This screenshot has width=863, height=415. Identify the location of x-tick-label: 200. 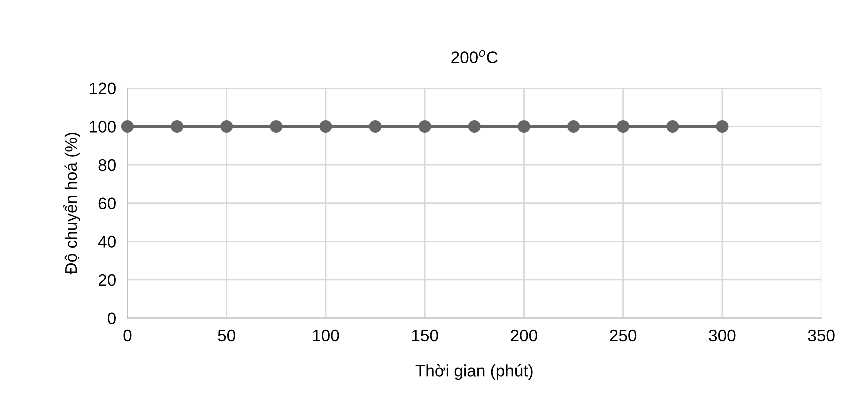
(524, 336).